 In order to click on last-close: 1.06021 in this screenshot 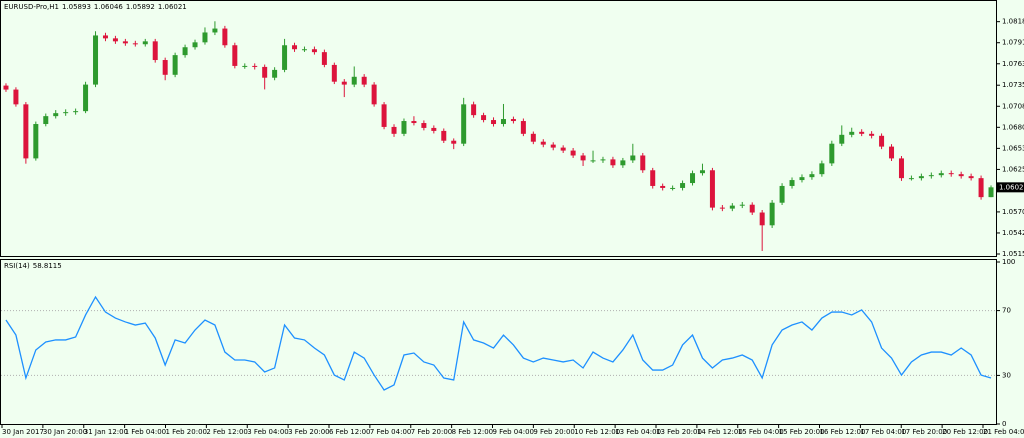, I will do `click(172, 7)`.